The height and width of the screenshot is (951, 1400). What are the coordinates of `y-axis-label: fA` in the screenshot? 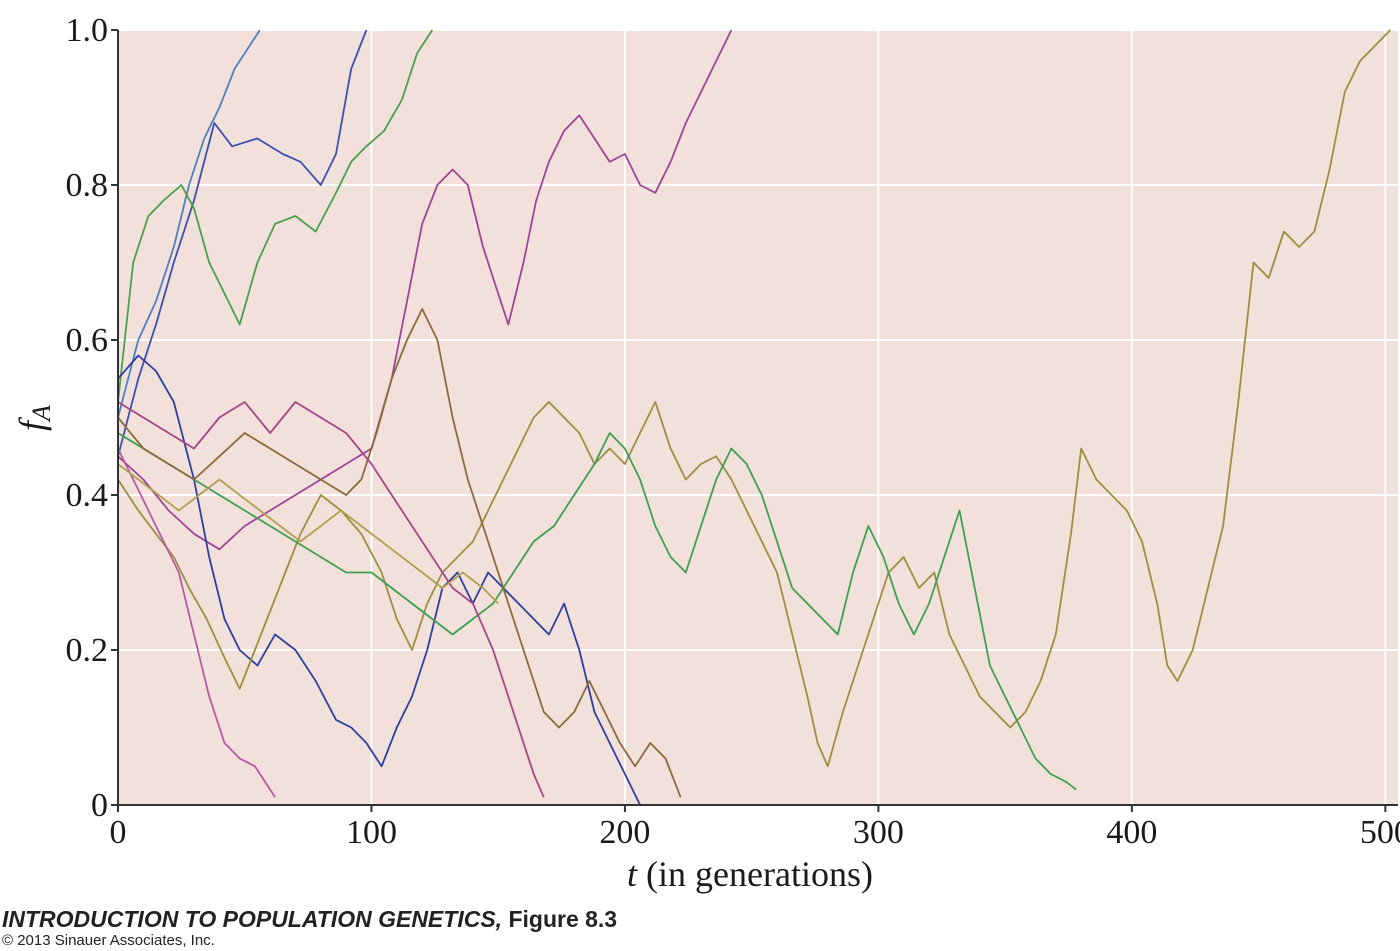 It's located at (34, 418).